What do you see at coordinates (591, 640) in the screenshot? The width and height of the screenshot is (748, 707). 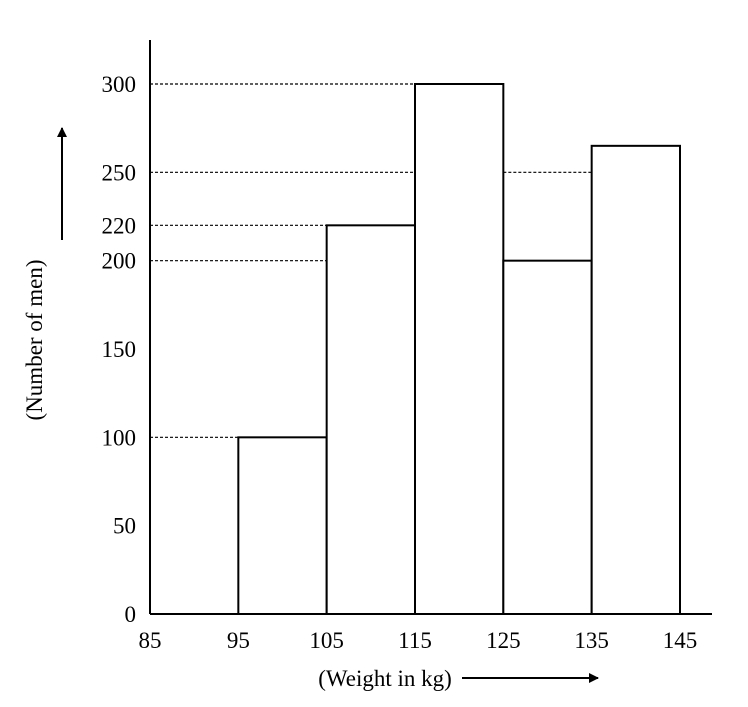 I see `x-tick-label-135: 135` at bounding box center [591, 640].